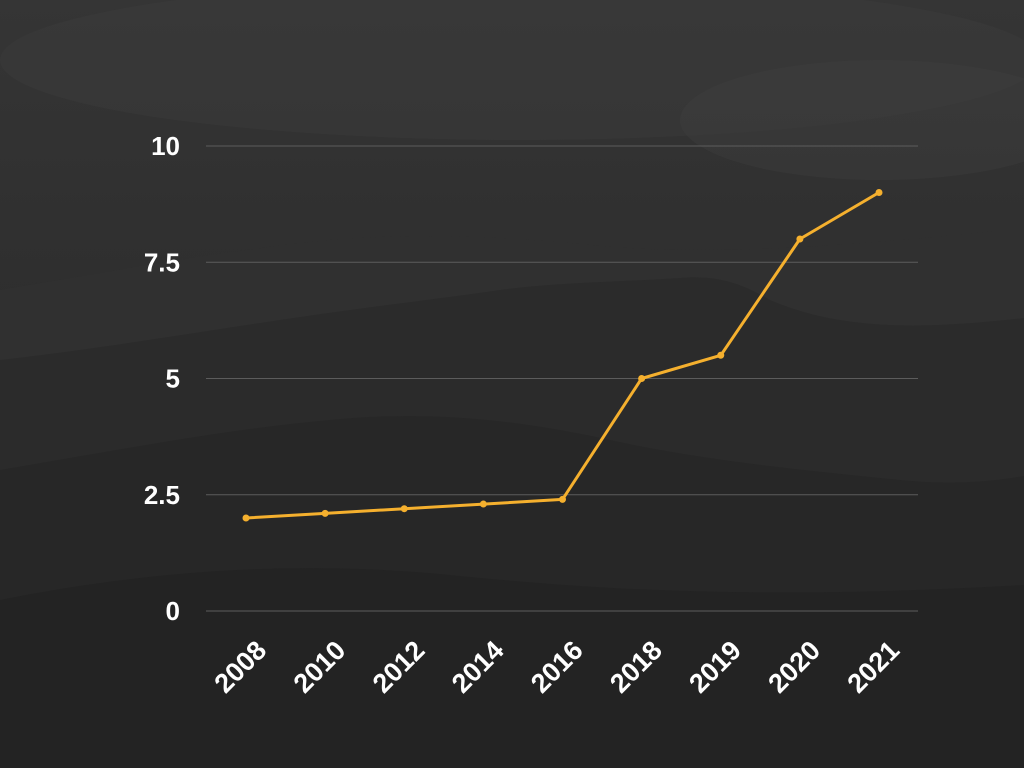 The height and width of the screenshot is (768, 1024). What do you see at coordinates (800, 239) in the screenshot?
I see `data-point-2020` at bounding box center [800, 239].